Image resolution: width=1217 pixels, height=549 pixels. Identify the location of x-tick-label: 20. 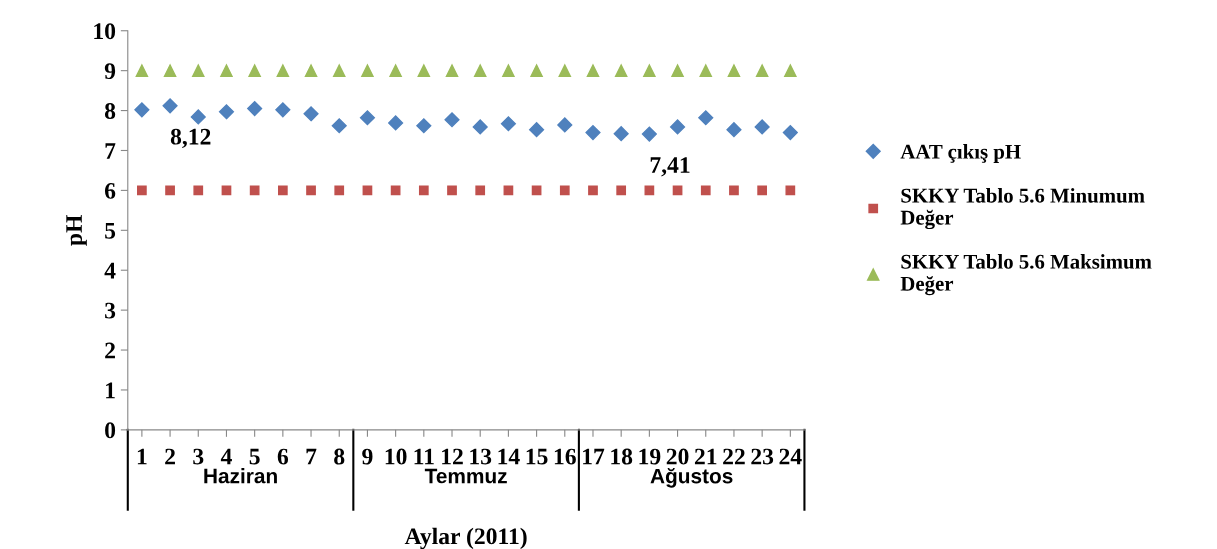
(677, 456).